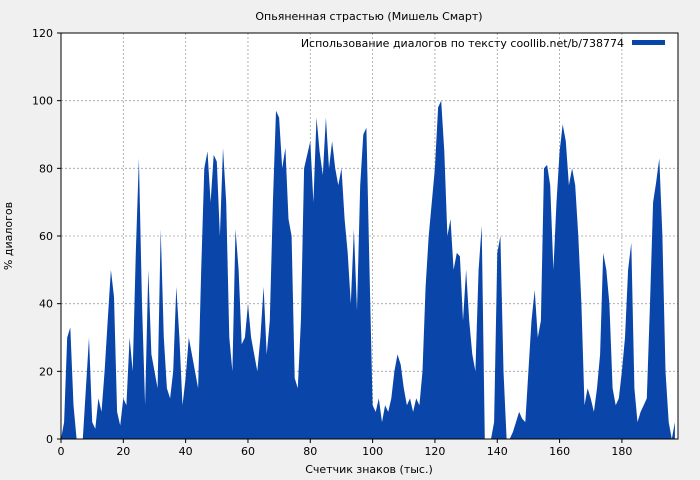  I want to click on legend-swatch, so click(648, 42).